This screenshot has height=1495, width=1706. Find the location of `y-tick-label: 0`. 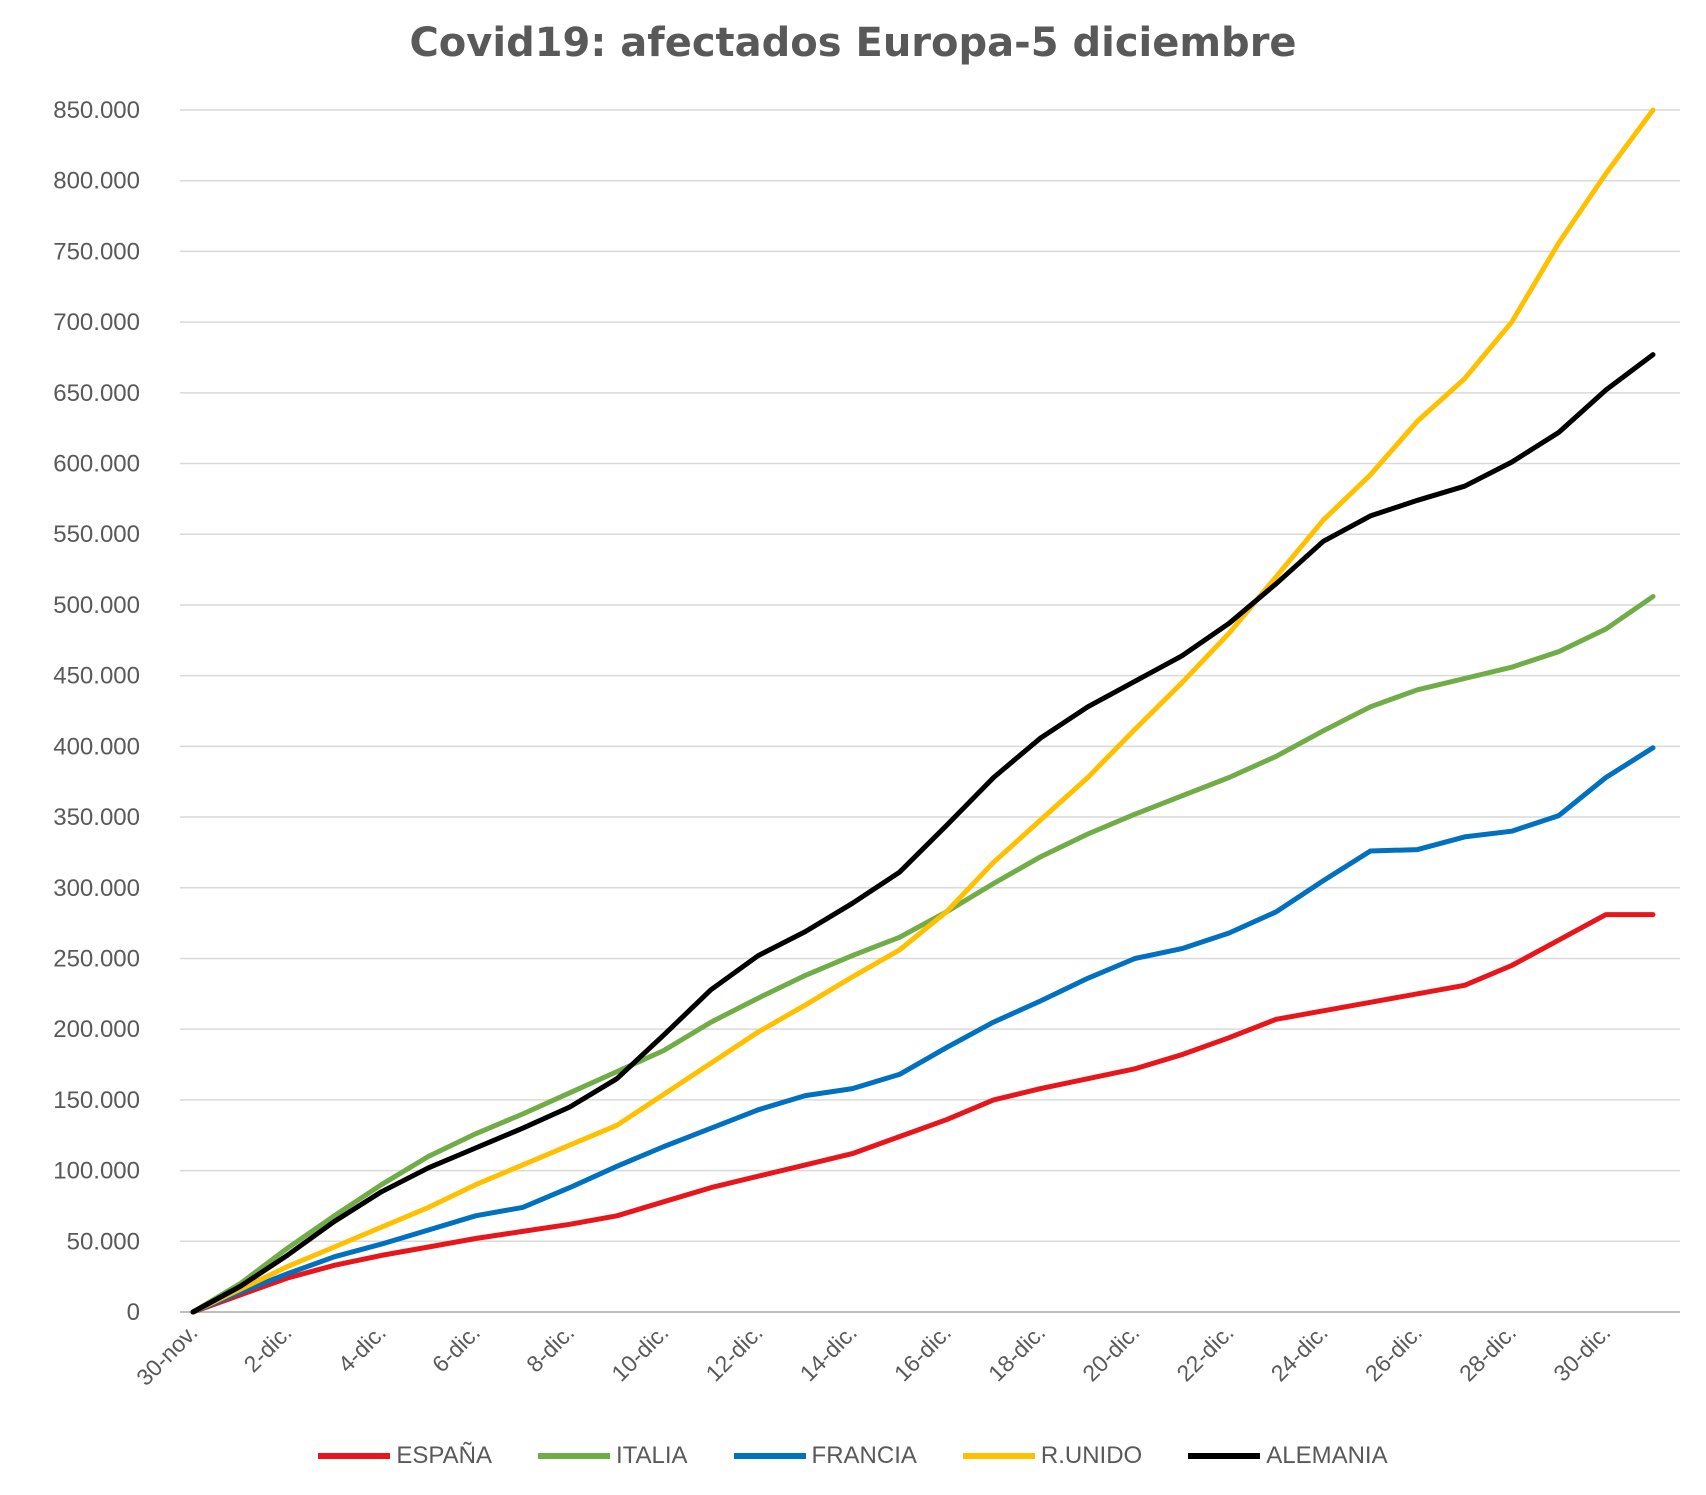

y-tick-label: 0 is located at coordinates (133, 1312).